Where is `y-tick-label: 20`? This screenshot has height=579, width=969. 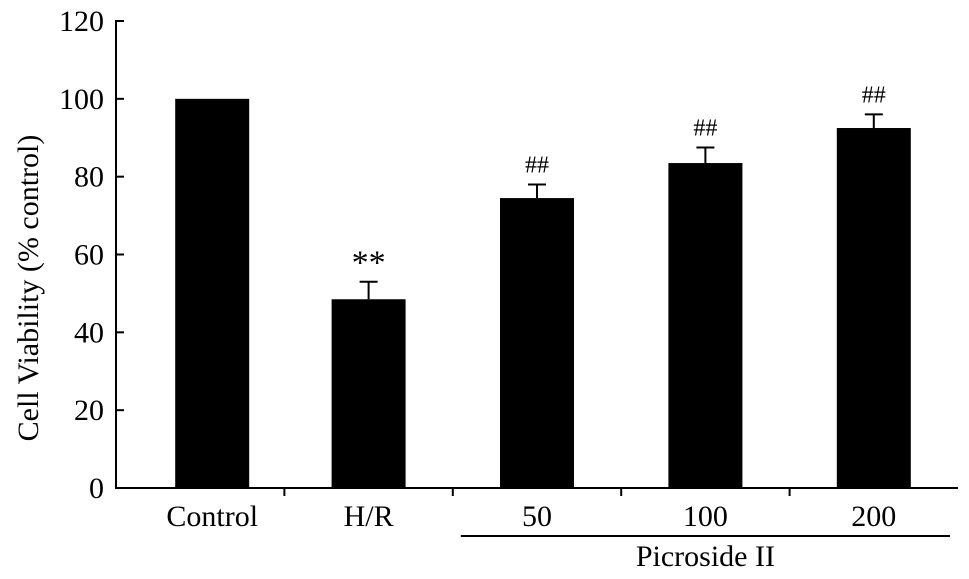
y-tick-label: 20 is located at coordinates (89, 410).